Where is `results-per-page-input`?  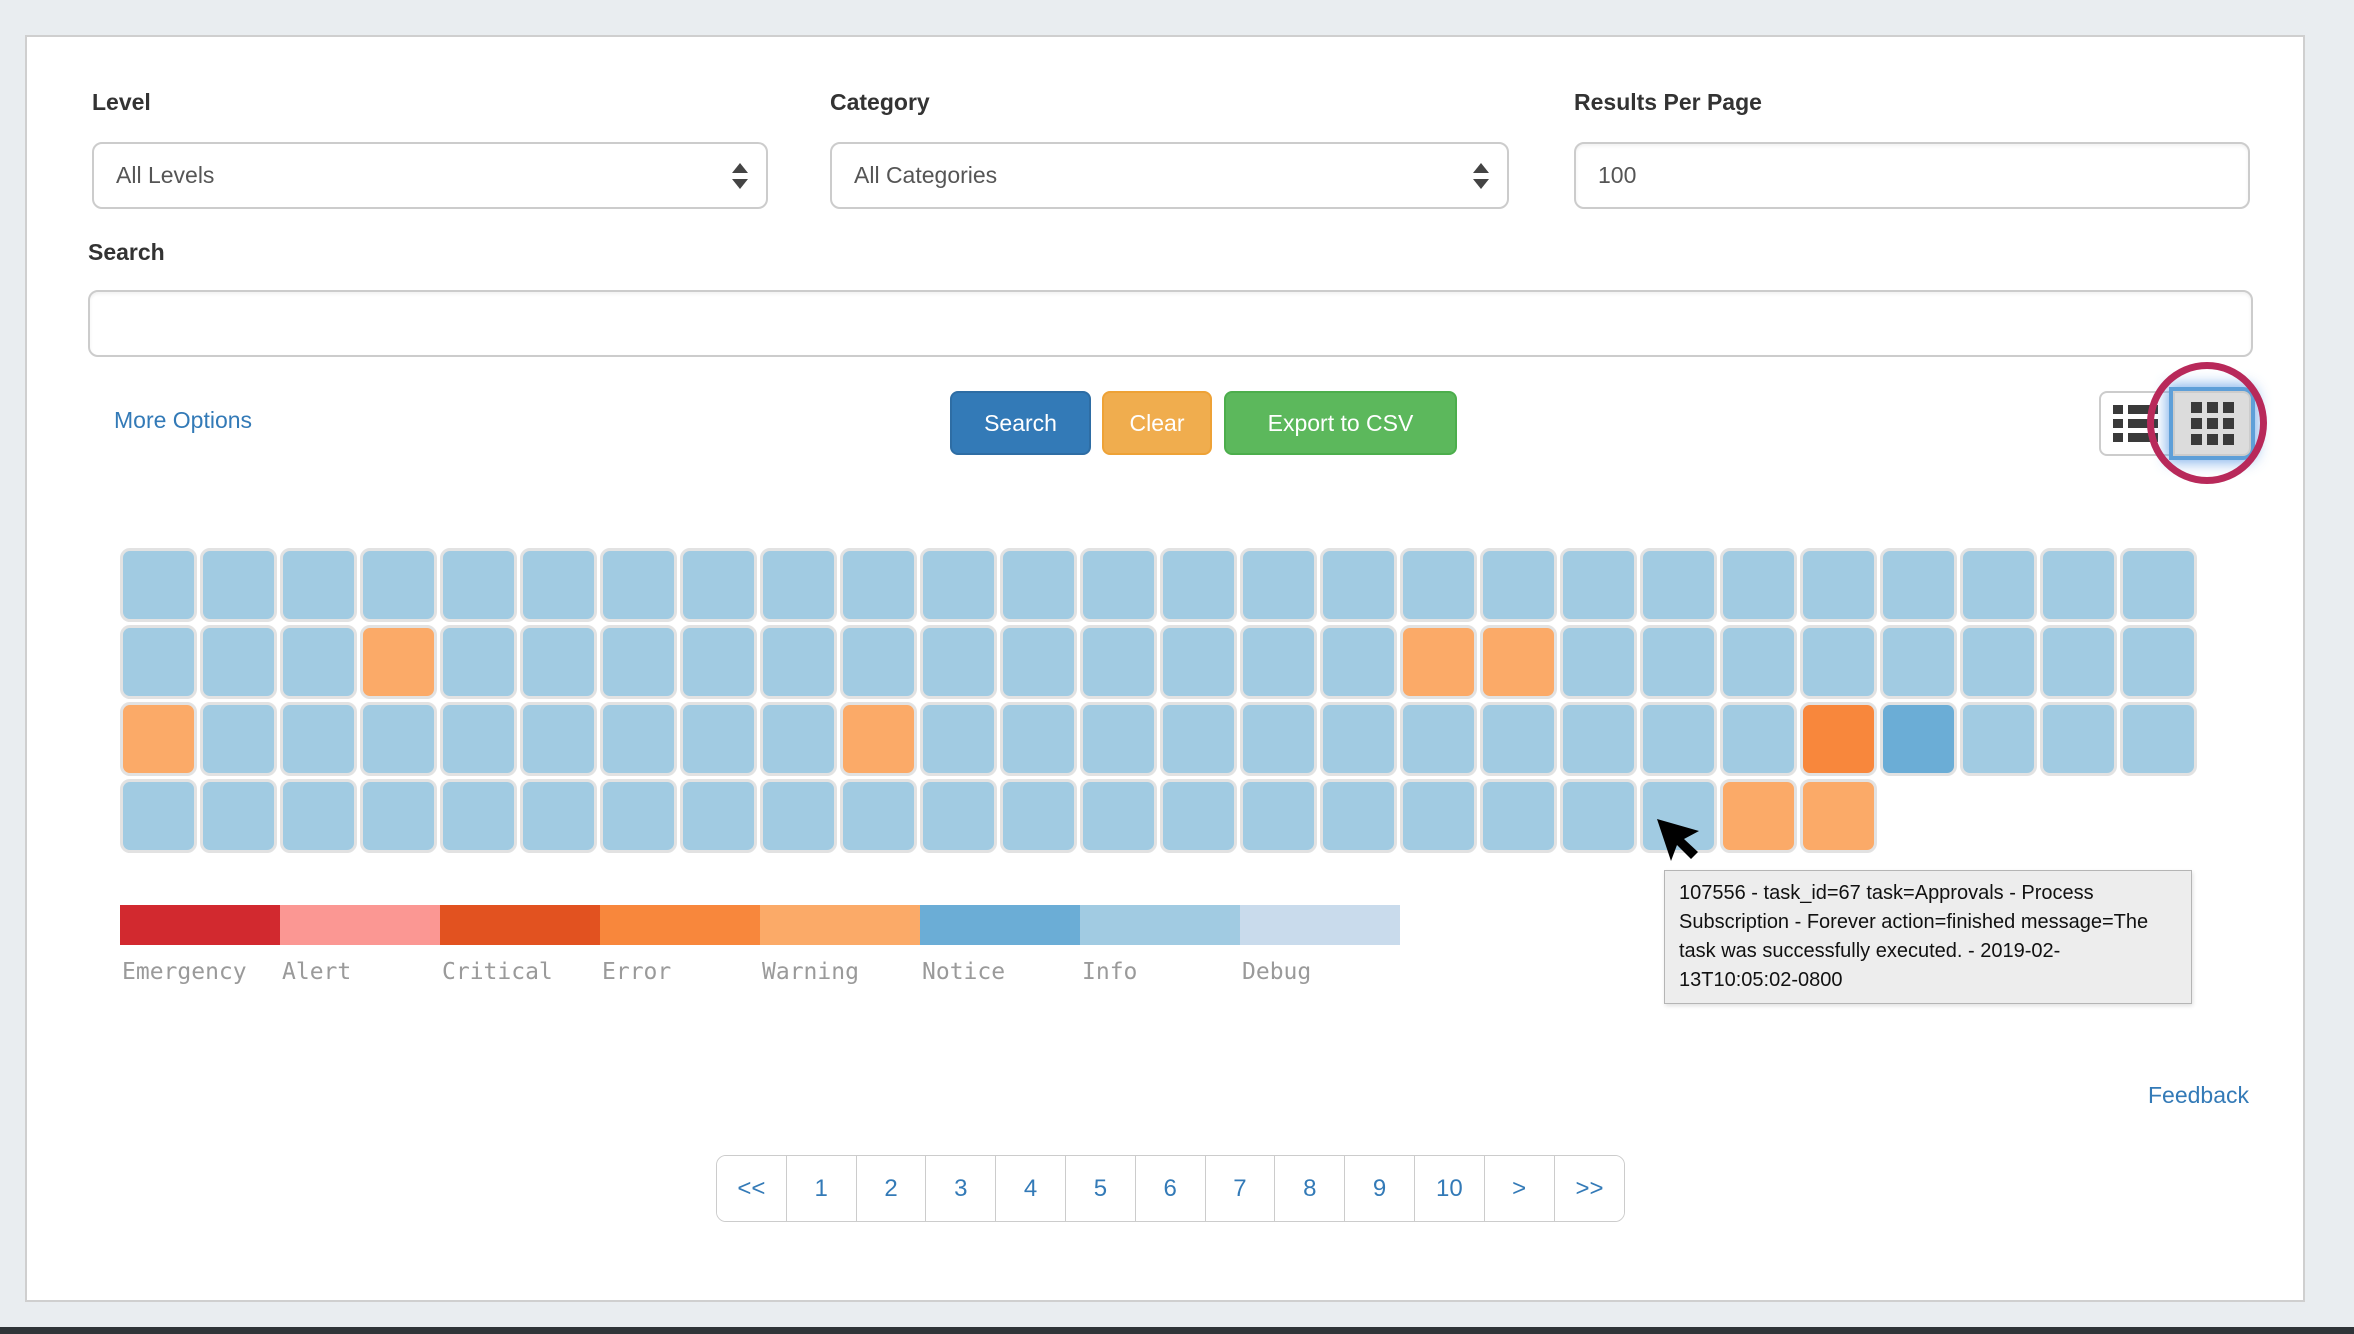 results-per-page-input is located at coordinates (1912, 175).